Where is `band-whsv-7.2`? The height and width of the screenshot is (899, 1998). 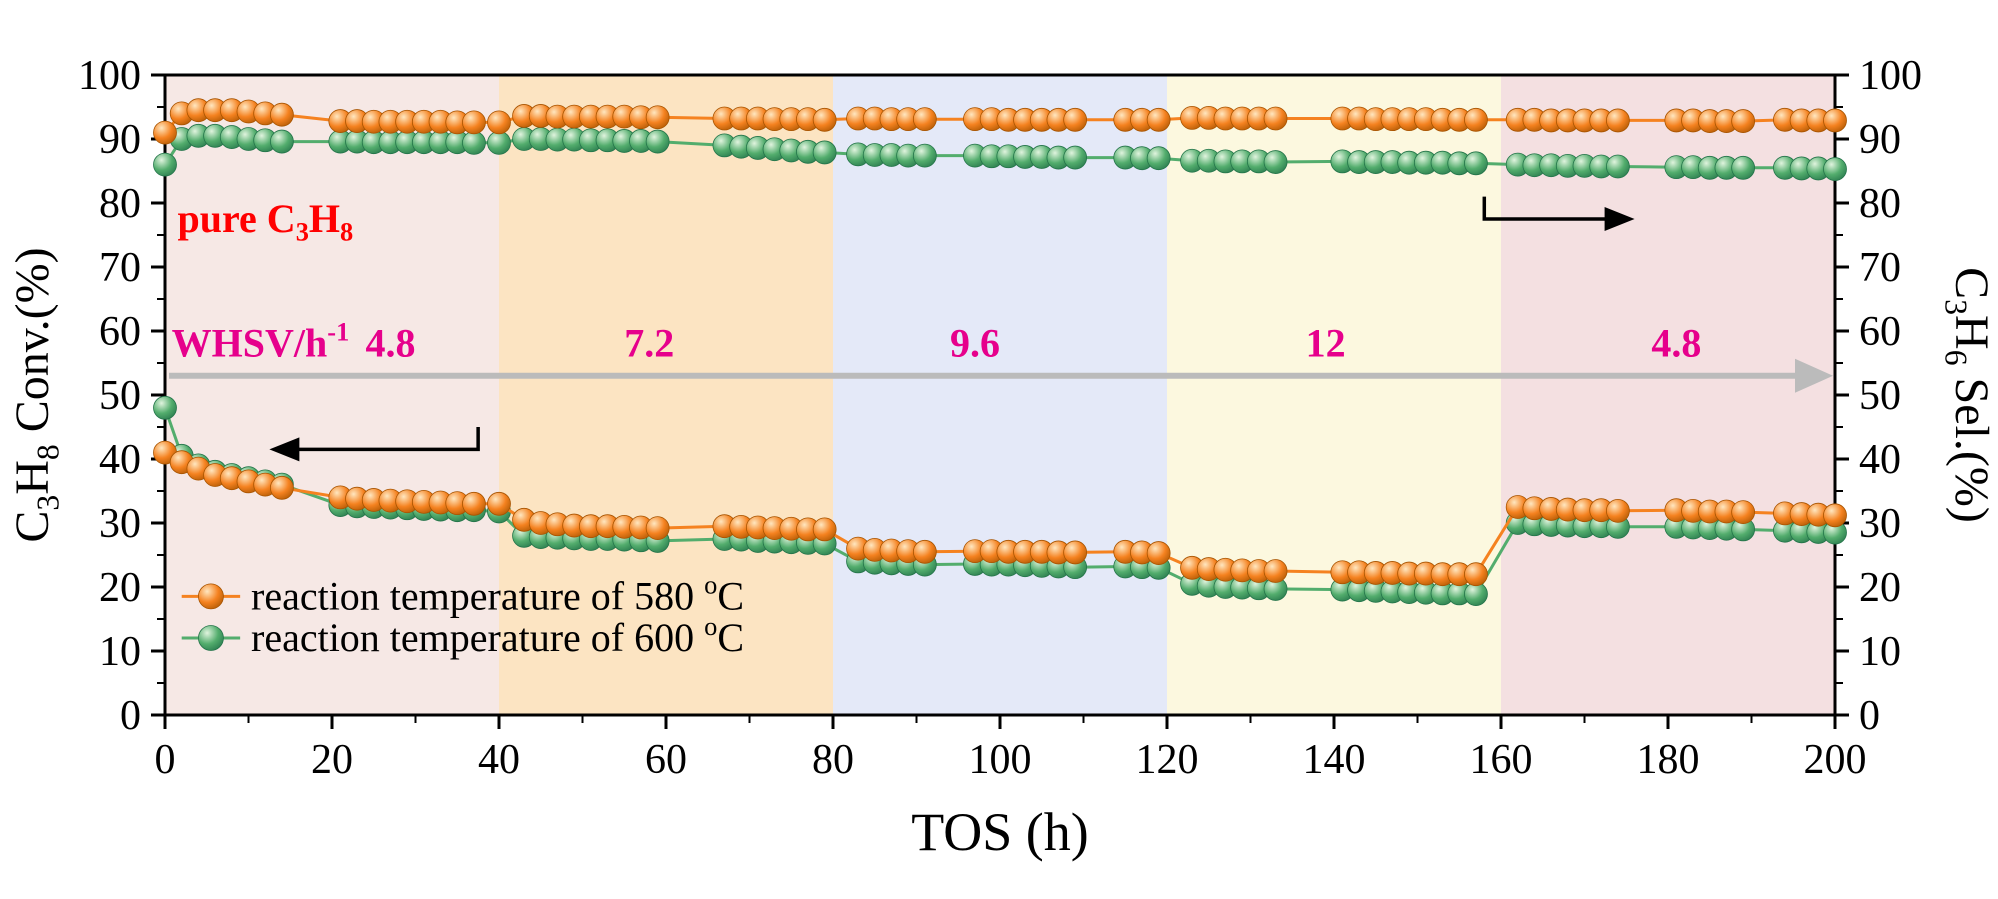 band-whsv-7.2 is located at coordinates (666, 395).